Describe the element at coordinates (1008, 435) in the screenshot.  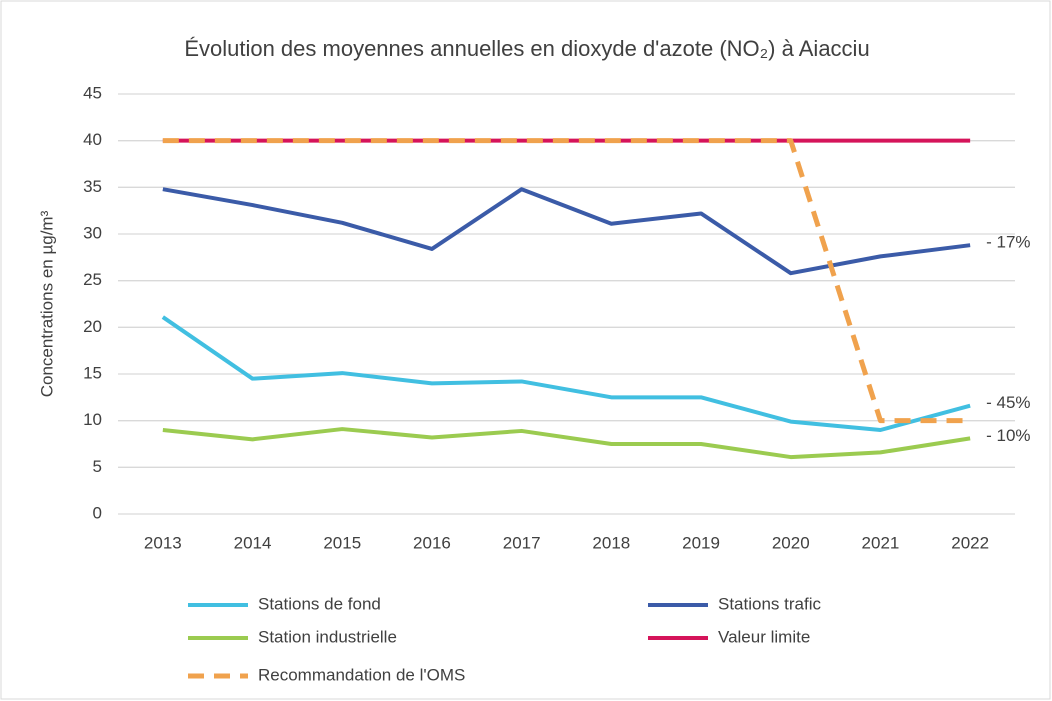
I see `annotation: - 10%` at that location.